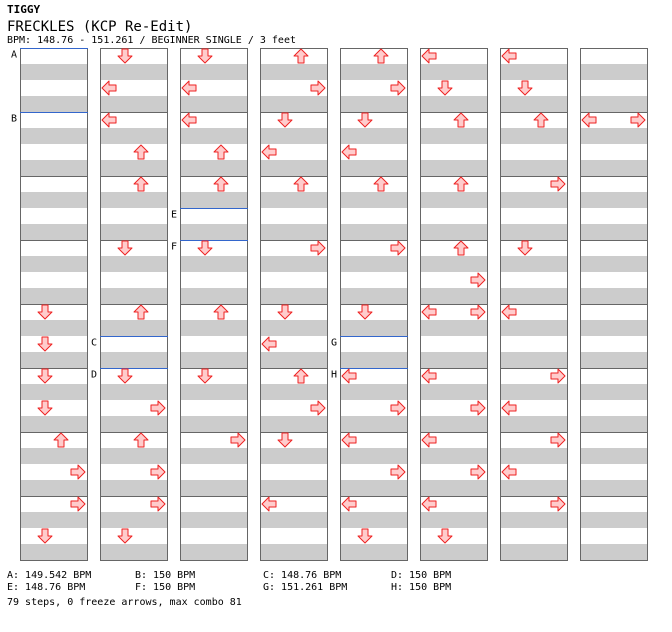 The width and height of the screenshot is (672, 632). What do you see at coordinates (94, 343) in the screenshot?
I see `bpm-change-label: C` at bounding box center [94, 343].